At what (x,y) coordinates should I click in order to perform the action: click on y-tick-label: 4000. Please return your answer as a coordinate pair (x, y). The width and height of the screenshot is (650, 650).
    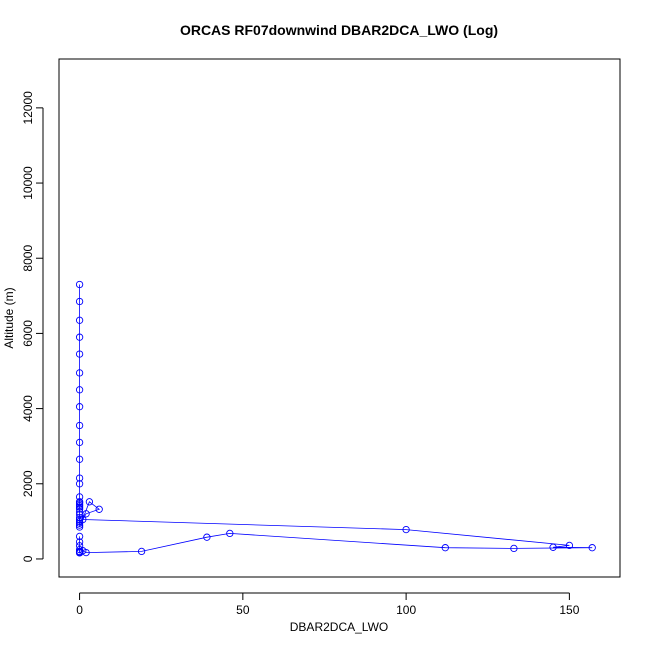
    Looking at the image, I should click on (28, 408).